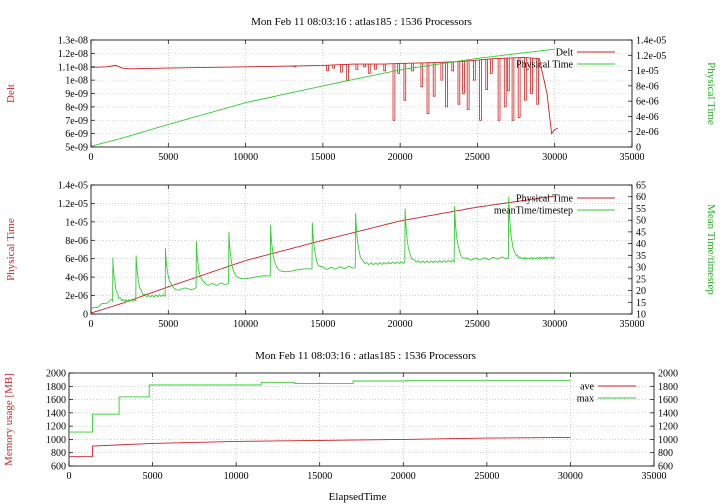 The height and width of the screenshot is (504, 720). I want to click on chart3-legend-label-0: ave, so click(587, 387).